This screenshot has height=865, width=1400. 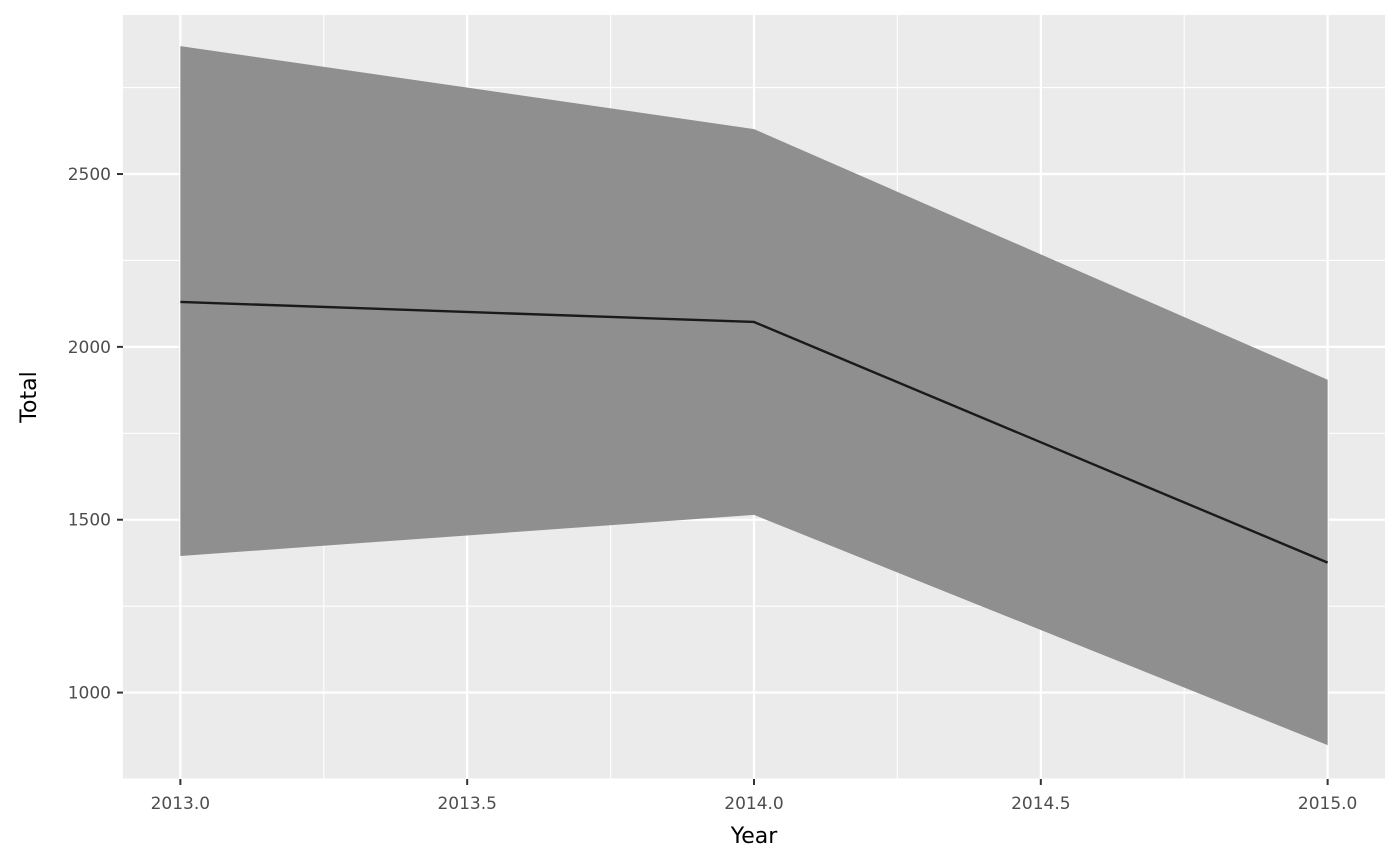 What do you see at coordinates (1327, 804) in the screenshot?
I see `x-tick-label: 2015.0` at bounding box center [1327, 804].